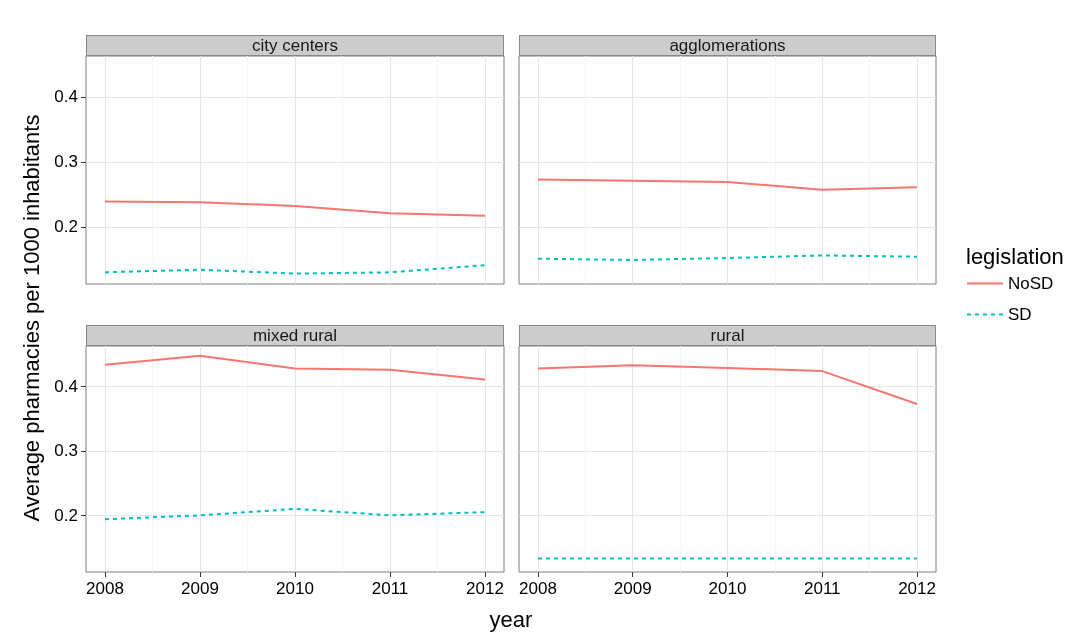 The height and width of the screenshot is (633, 1091). I want to click on chart-title: mixed rural, so click(295, 335).